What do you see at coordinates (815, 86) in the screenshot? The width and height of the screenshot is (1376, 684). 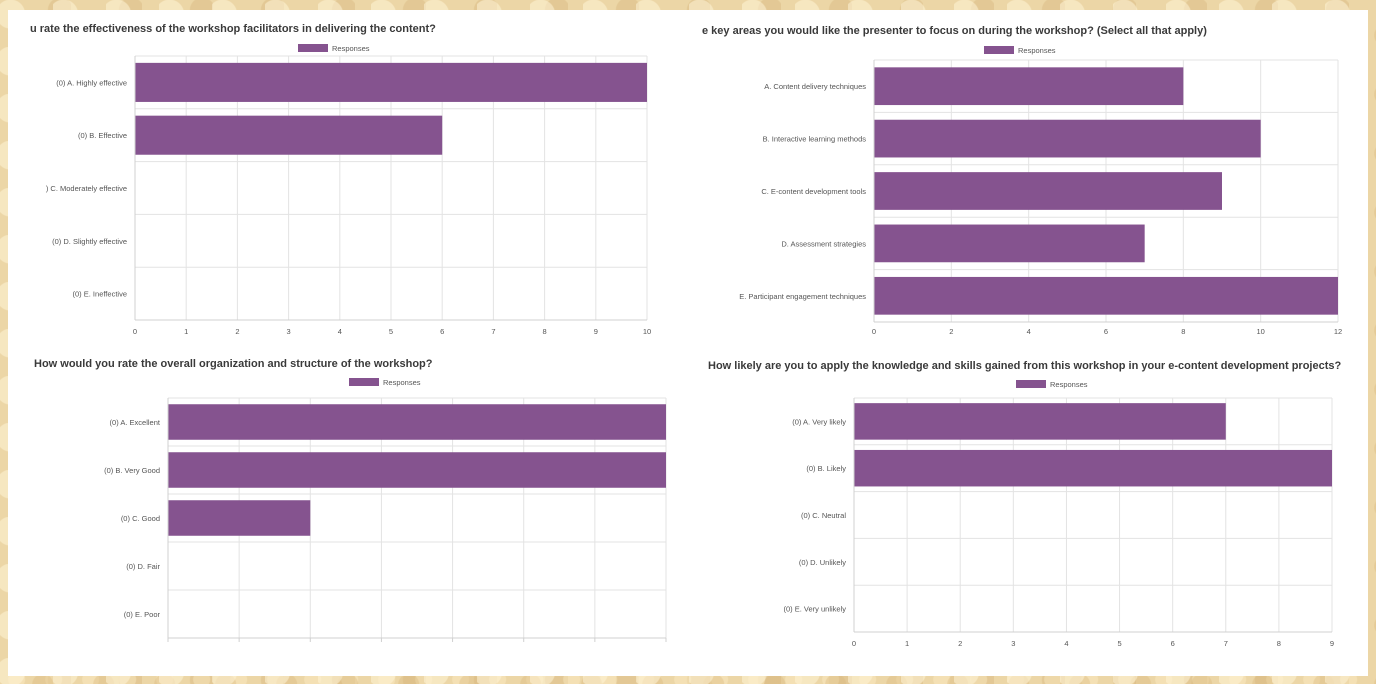 I see `category-label: A. Content delivery techniques` at bounding box center [815, 86].